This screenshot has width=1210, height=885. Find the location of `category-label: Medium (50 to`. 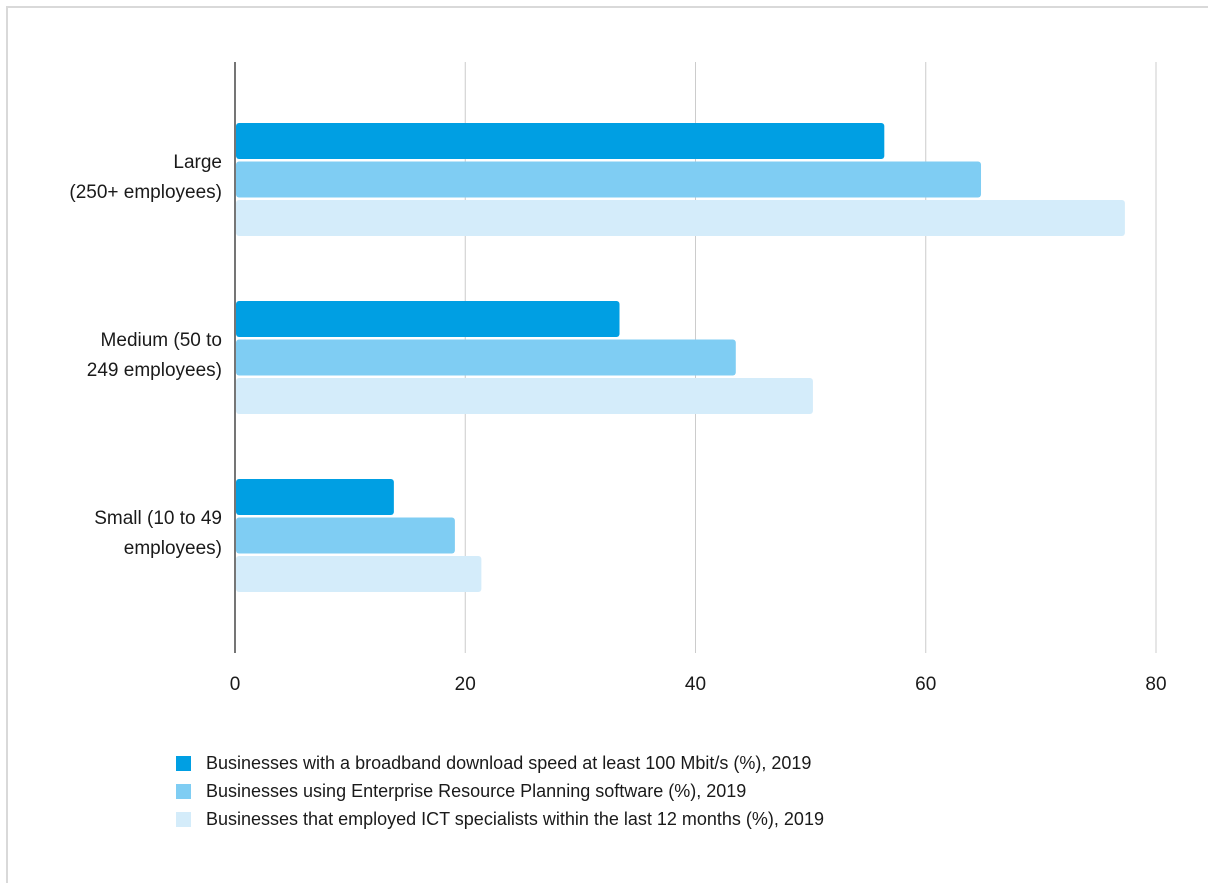

category-label: Medium (50 to is located at coordinates (161, 340).